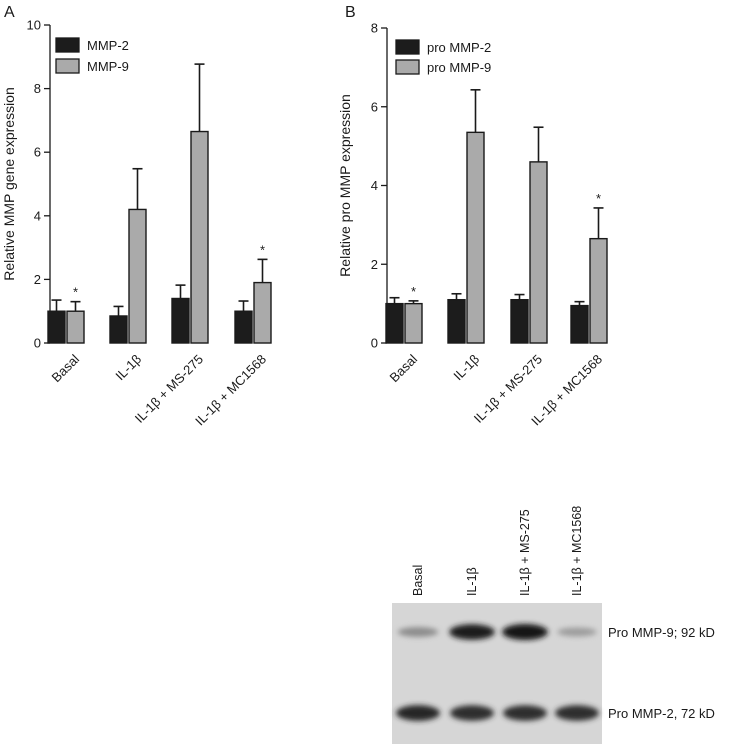 This screenshot has width=730, height=744. What do you see at coordinates (108, 45) in the screenshot?
I see `legend-label: MMP-2` at bounding box center [108, 45].